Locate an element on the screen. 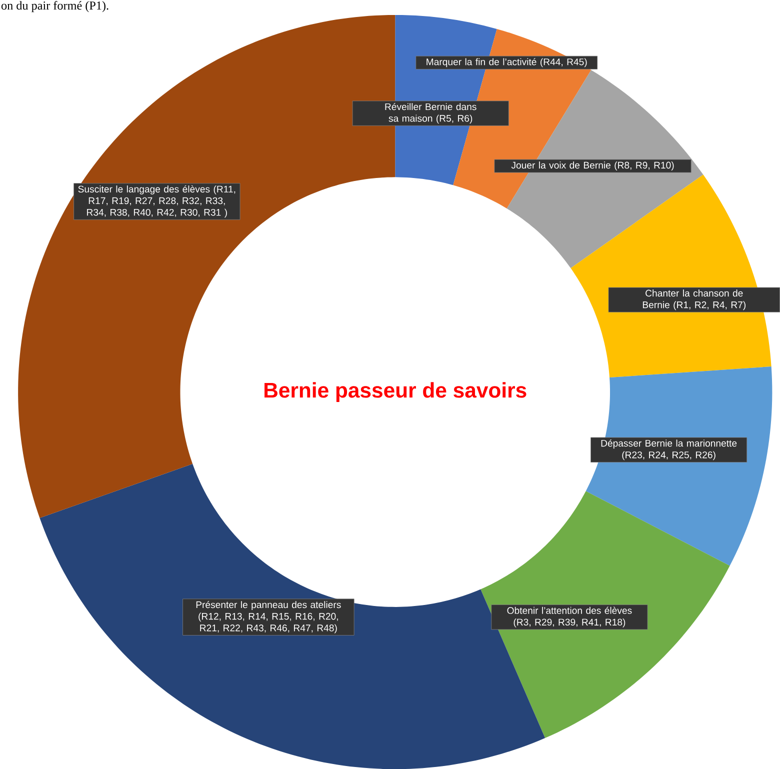 The height and width of the screenshot is (769, 780). text: on du pair formé (P1). is located at coordinates (54, 6).